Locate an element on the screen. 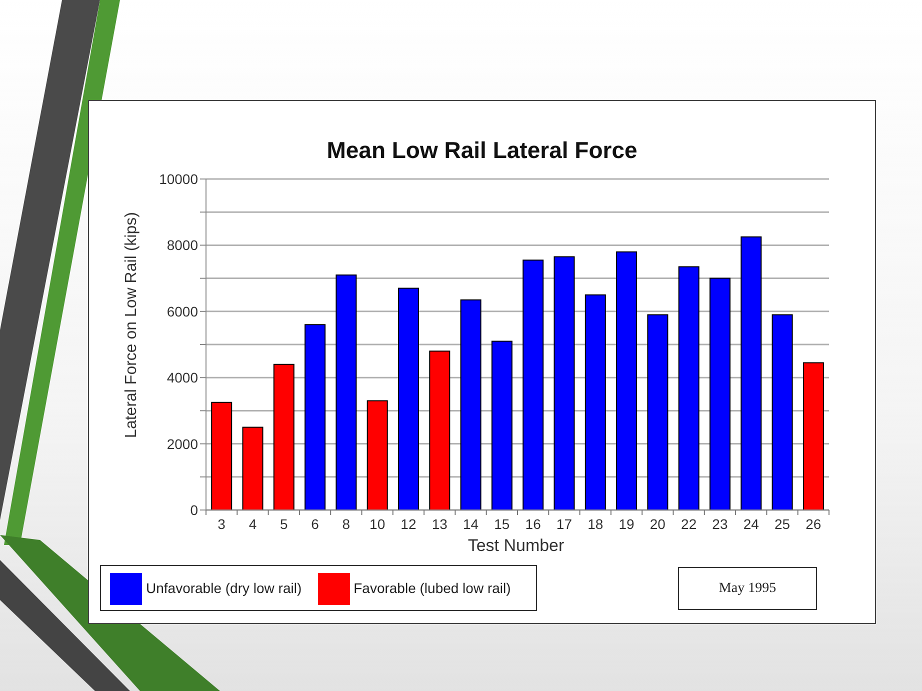  x-tick-label: 15 is located at coordinates (502, 524).